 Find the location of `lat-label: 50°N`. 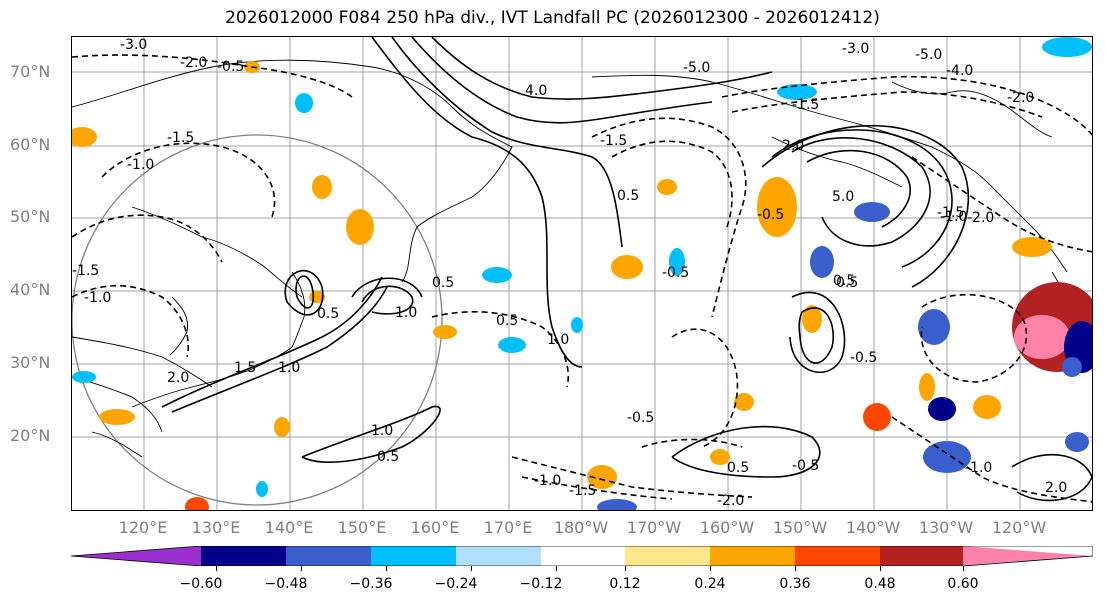

lat-label: 50°N is located at coordinates (30, 216).